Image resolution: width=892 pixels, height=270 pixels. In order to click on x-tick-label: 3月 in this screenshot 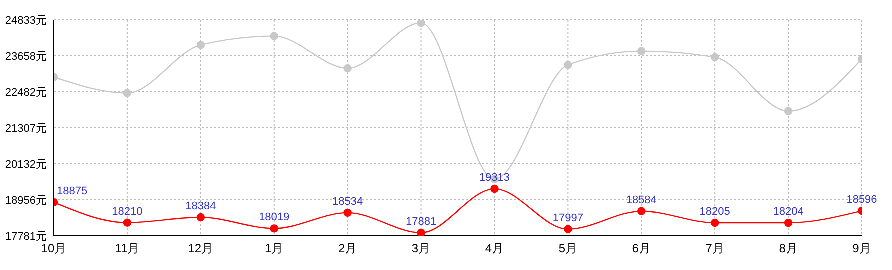, I will do `click(421, 249)`.